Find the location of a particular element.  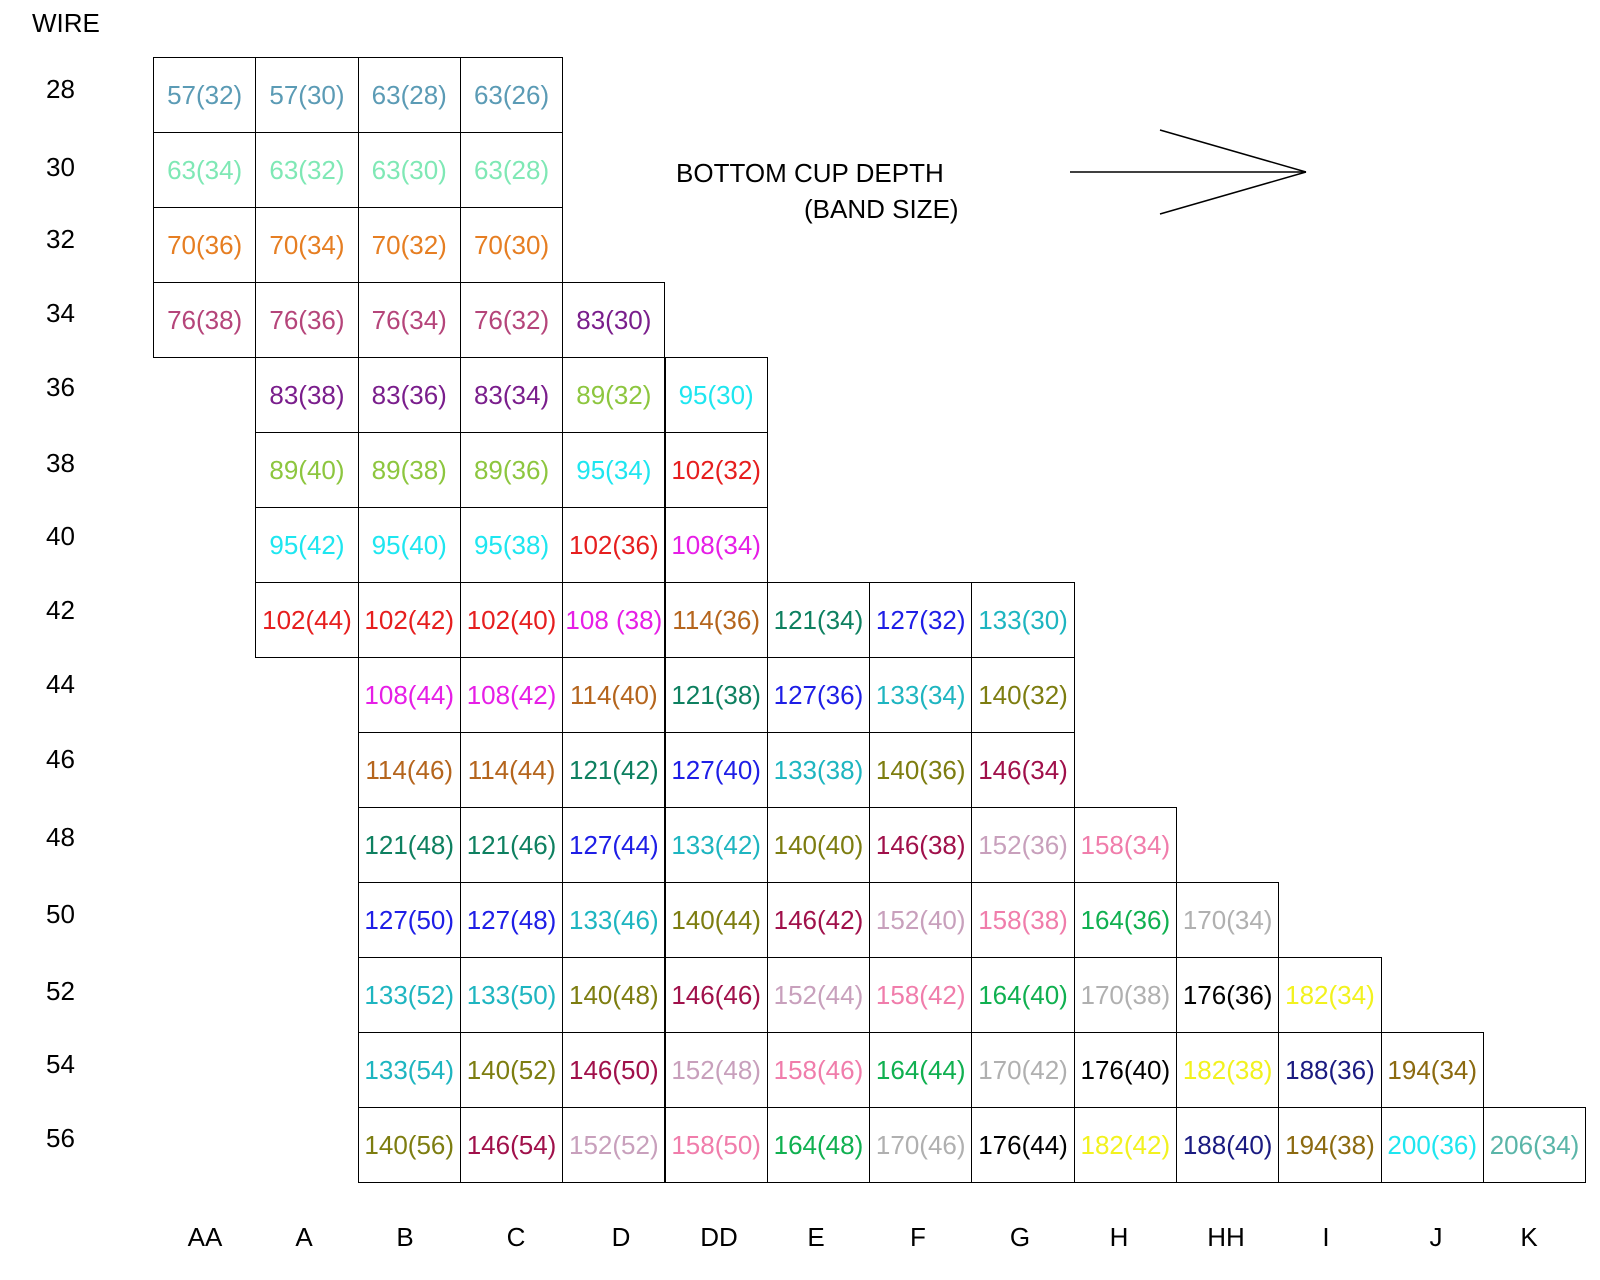

grid-cell-48-g: 152(36) is located at coordinates (1023, 845).